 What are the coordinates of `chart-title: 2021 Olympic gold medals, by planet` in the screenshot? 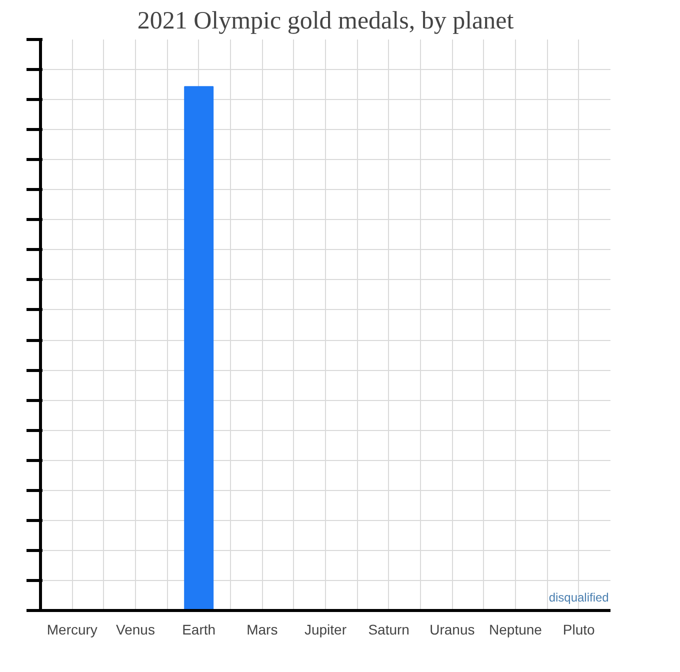 It's located at (325, 21).